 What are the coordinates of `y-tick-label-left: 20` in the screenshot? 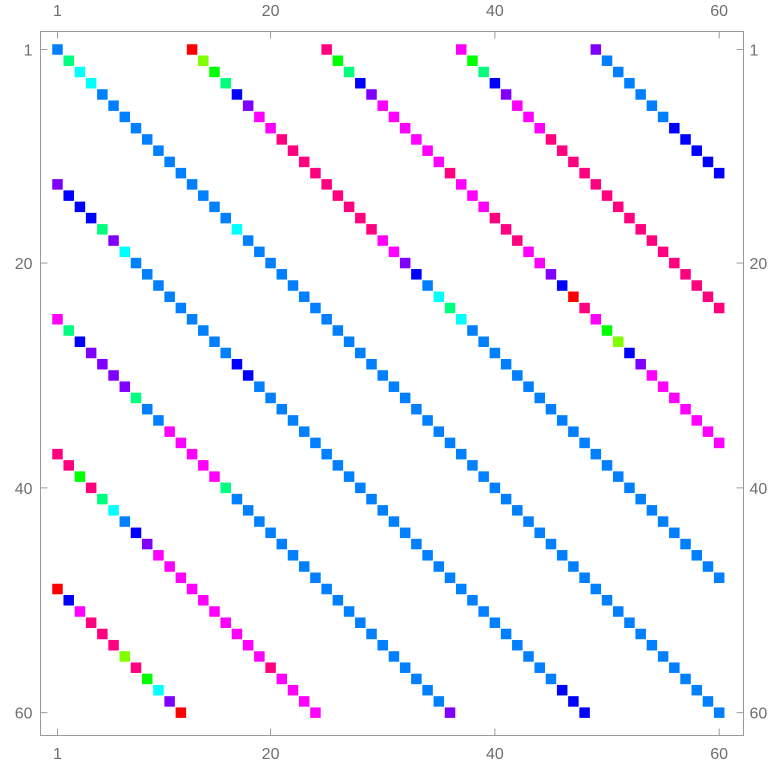 It's located at (24, 264).